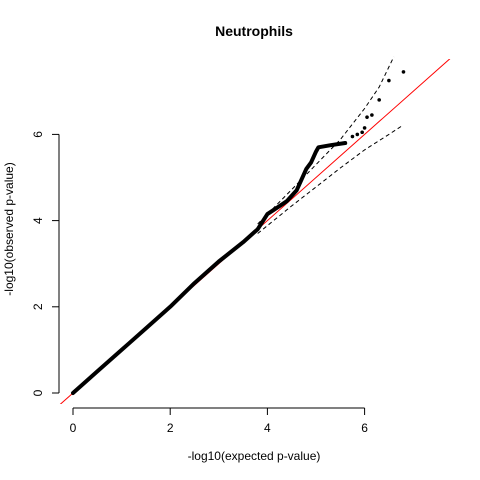  What do you see at coordinates (254, 456) in the screenshot?
I see `x-axis-label: -log10(expected p-value)` at bounding box center [254, 456].